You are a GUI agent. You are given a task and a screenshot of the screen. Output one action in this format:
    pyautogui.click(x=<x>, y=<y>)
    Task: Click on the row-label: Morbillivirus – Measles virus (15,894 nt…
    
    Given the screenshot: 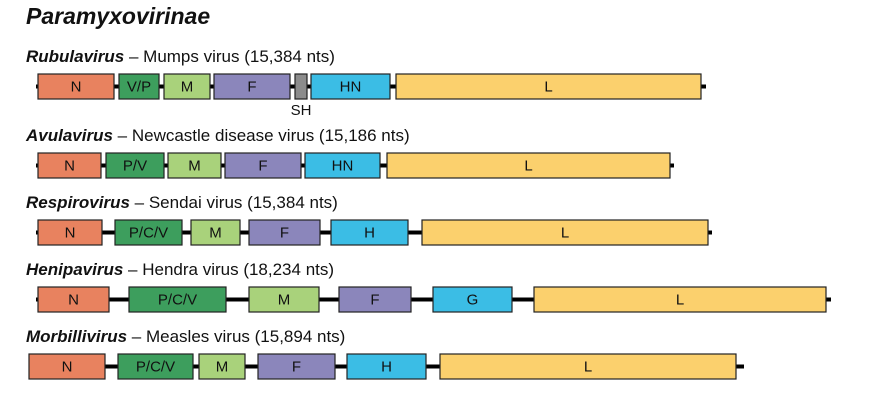 What is the action you would take?
    pyautogui.click(x=185, y=337)
    